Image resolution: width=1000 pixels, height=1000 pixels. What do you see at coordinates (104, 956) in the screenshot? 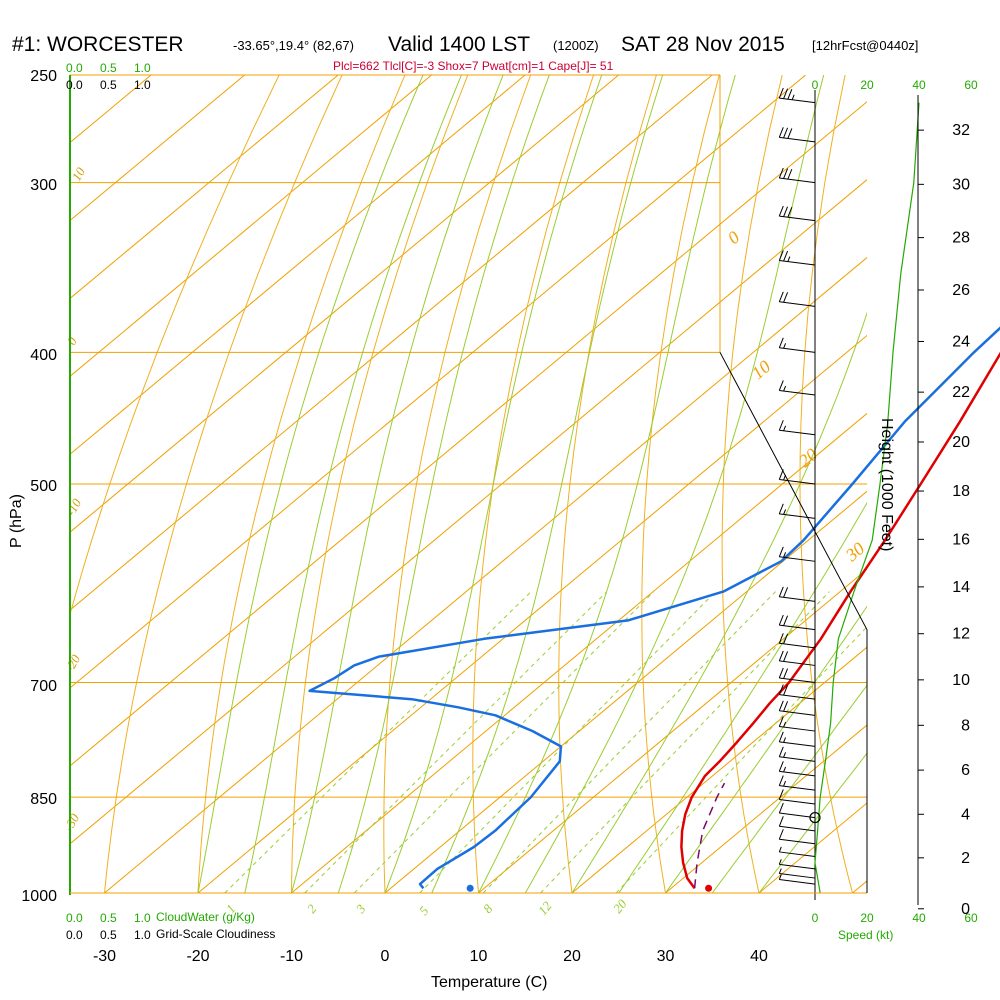
I see `temperature-tick-label: -30` at bounding box center [104, 956].